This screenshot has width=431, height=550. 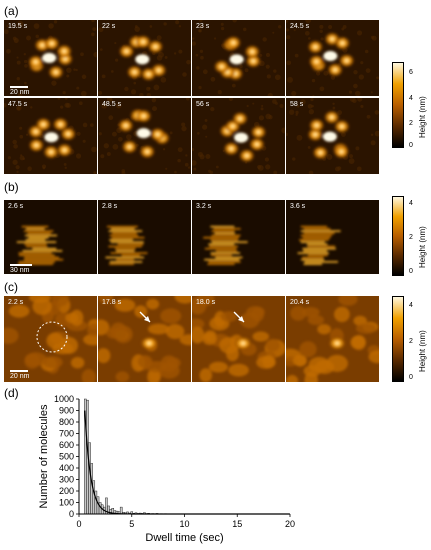 What do you see at coordinates (66, 468) in the screenshot?
I see `y-tick-label: 400` at bounding box center [66, 468].